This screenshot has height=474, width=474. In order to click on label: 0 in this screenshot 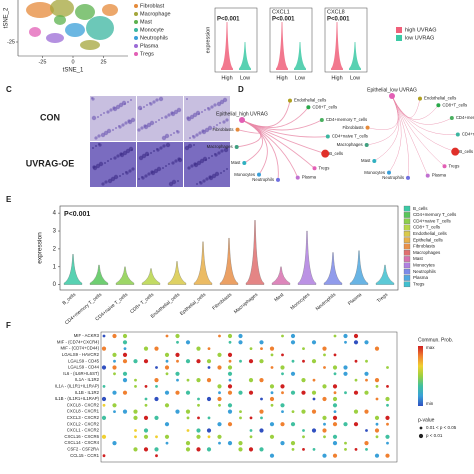, I will do `click(72, 62)`.